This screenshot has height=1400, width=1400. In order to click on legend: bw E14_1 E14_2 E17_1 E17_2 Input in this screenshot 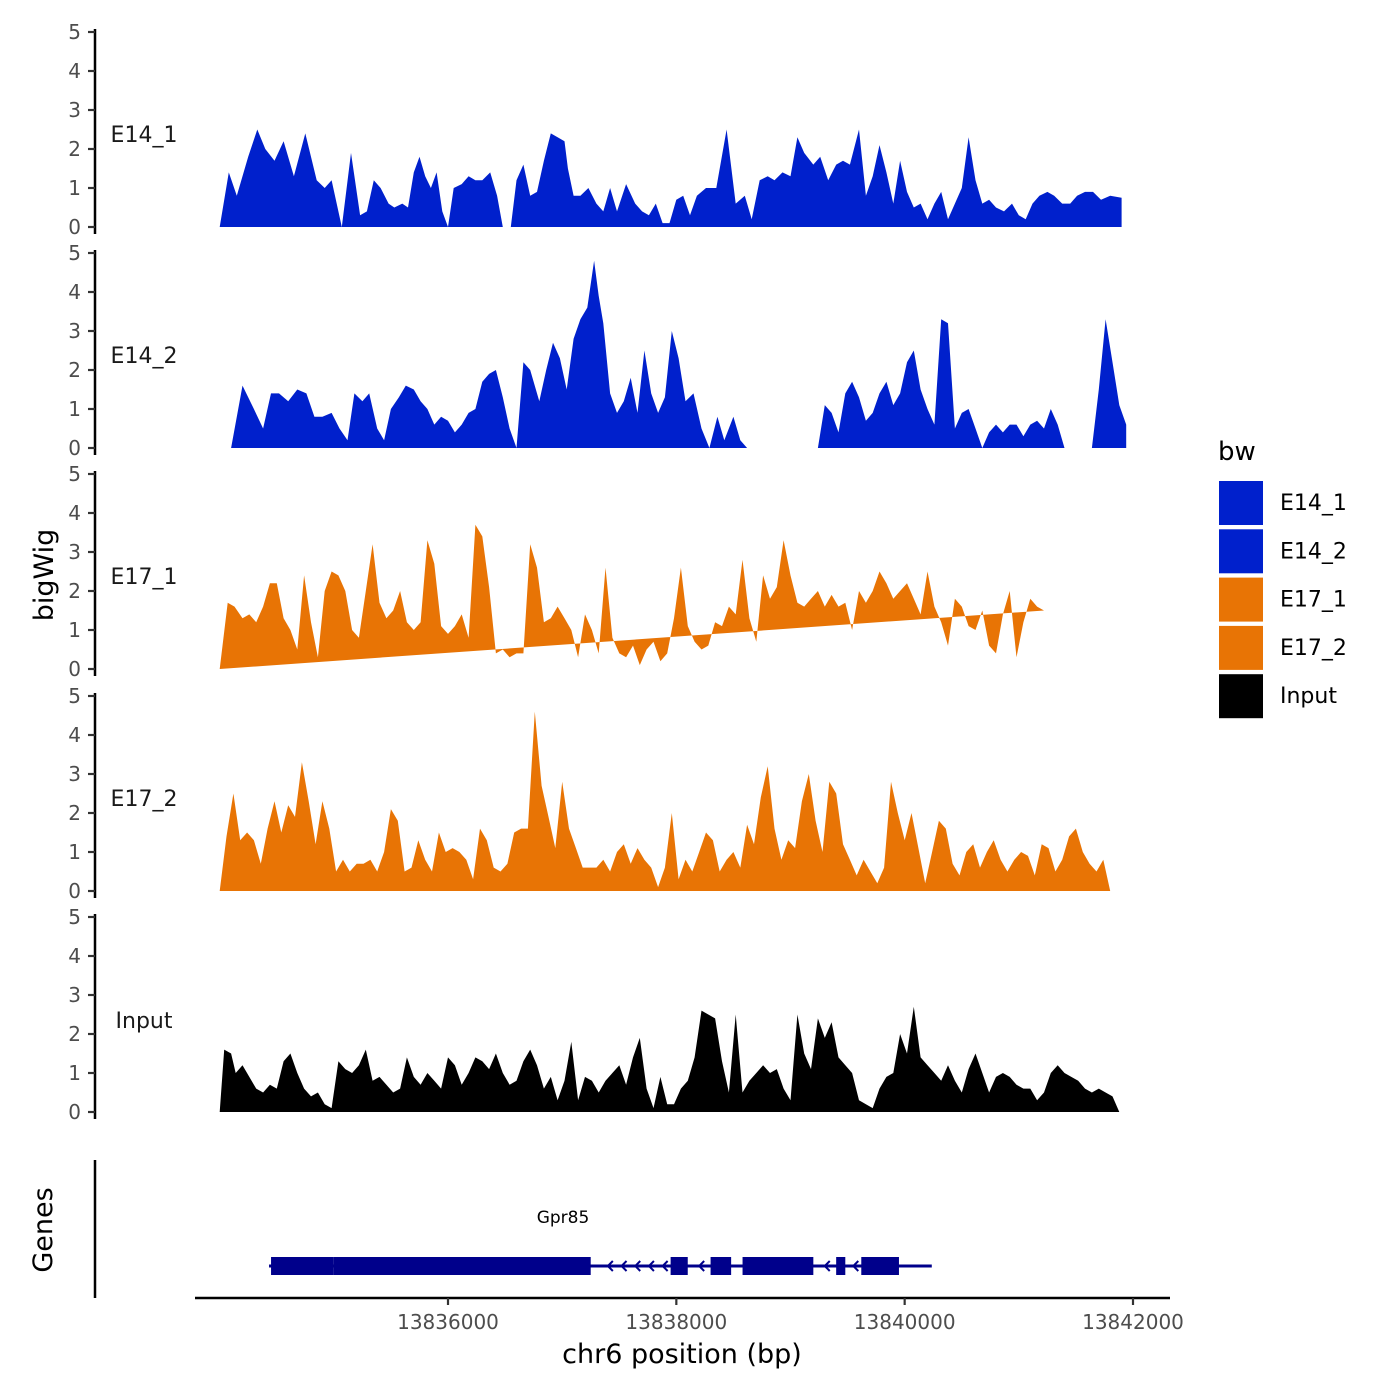, I will do `click(1282, 578)`.